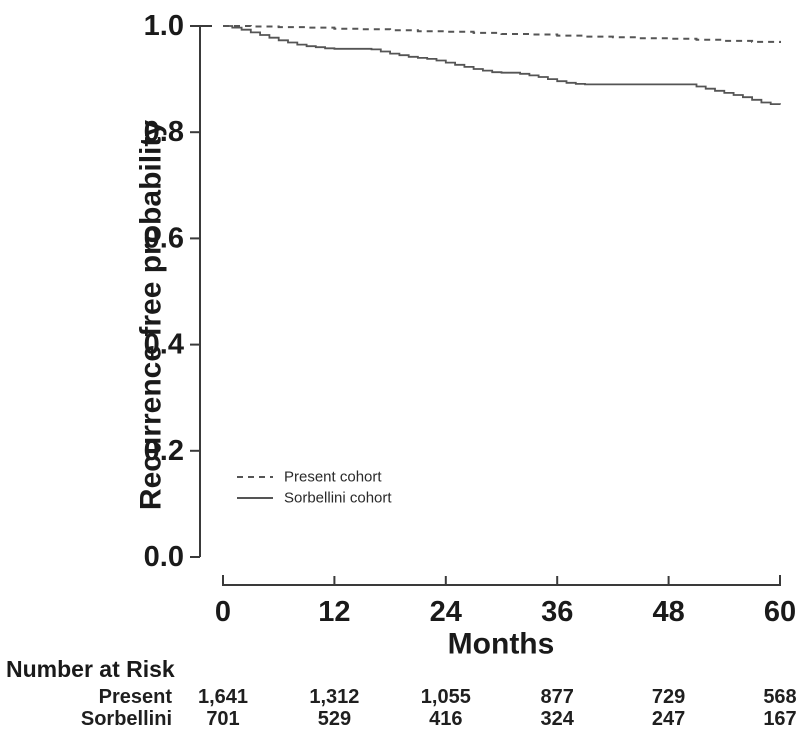 This screenshot has height=735, width=800. I want to click on risk-row-label-present: Present, so click(136, 697).